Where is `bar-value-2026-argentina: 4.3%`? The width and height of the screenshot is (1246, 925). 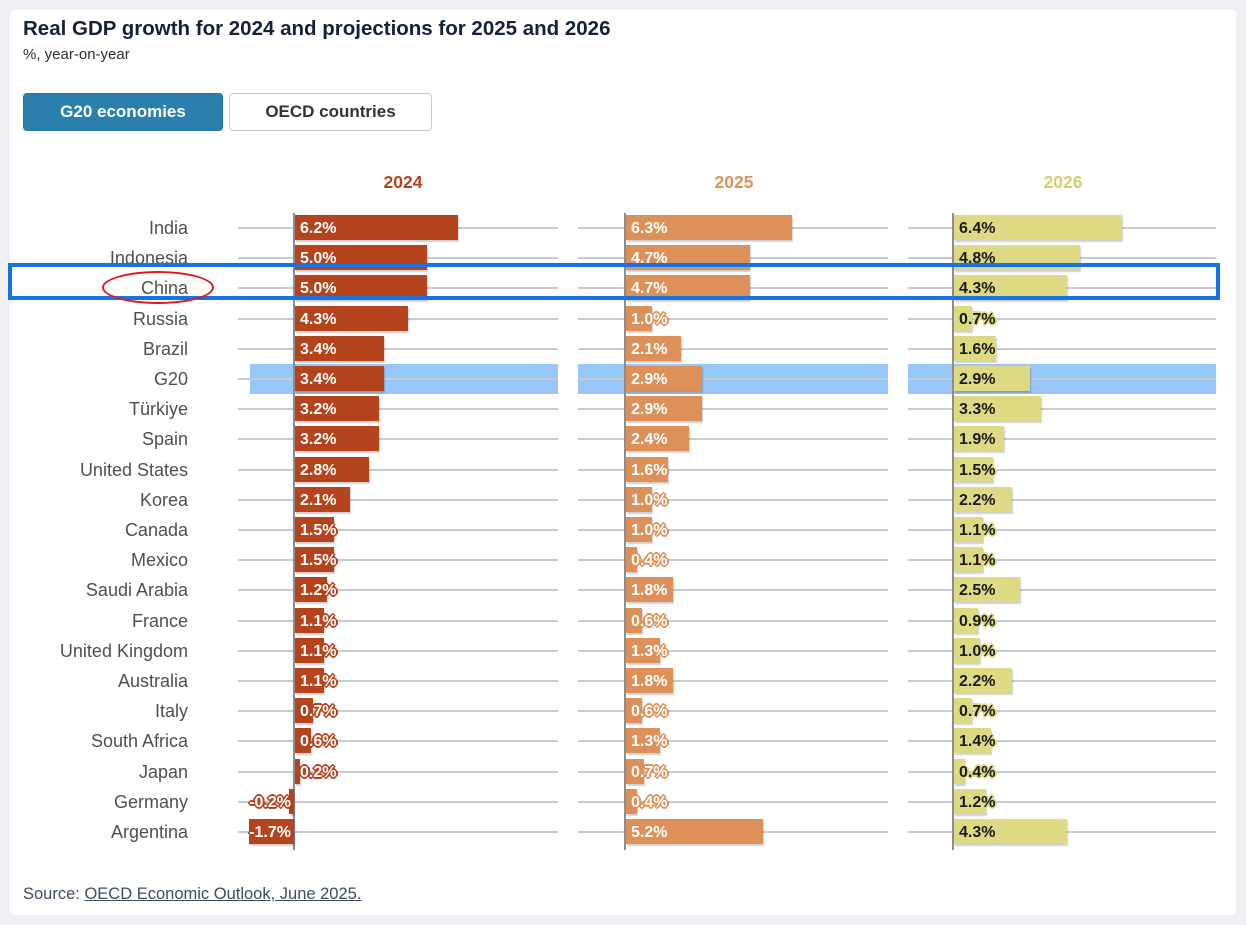 bar-value-2026-argentina: 4.3% is located at coordinates (977, 832).